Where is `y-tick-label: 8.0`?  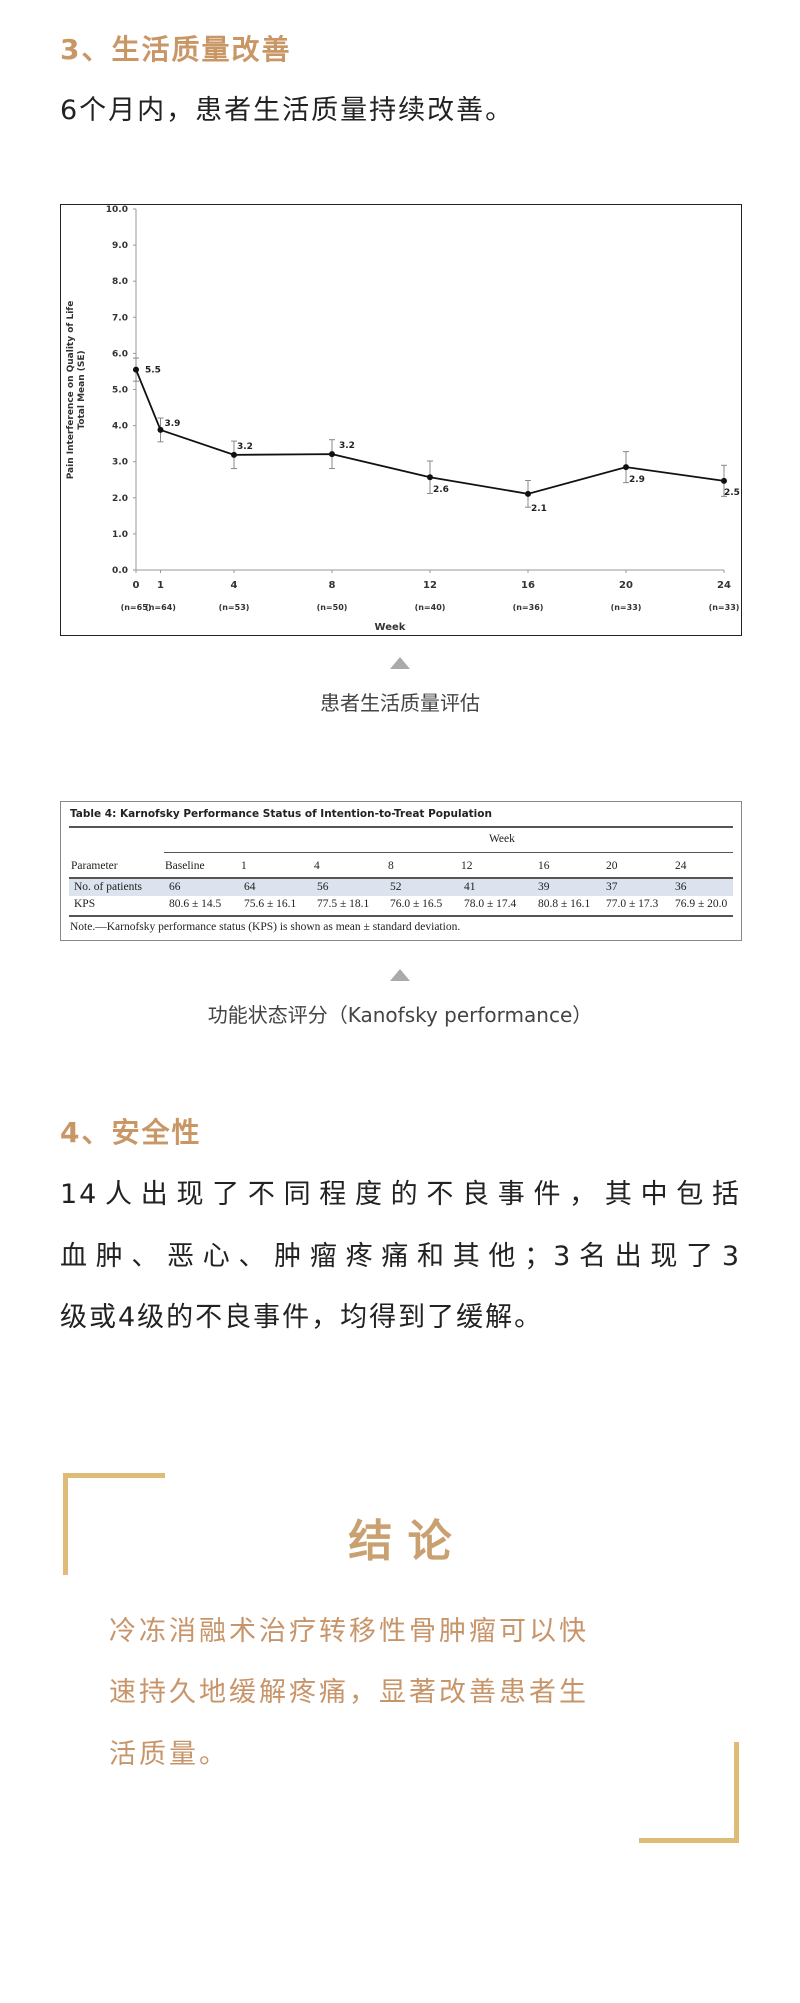
y-tick-label: 8.0 is located at coordinates (120, 282).